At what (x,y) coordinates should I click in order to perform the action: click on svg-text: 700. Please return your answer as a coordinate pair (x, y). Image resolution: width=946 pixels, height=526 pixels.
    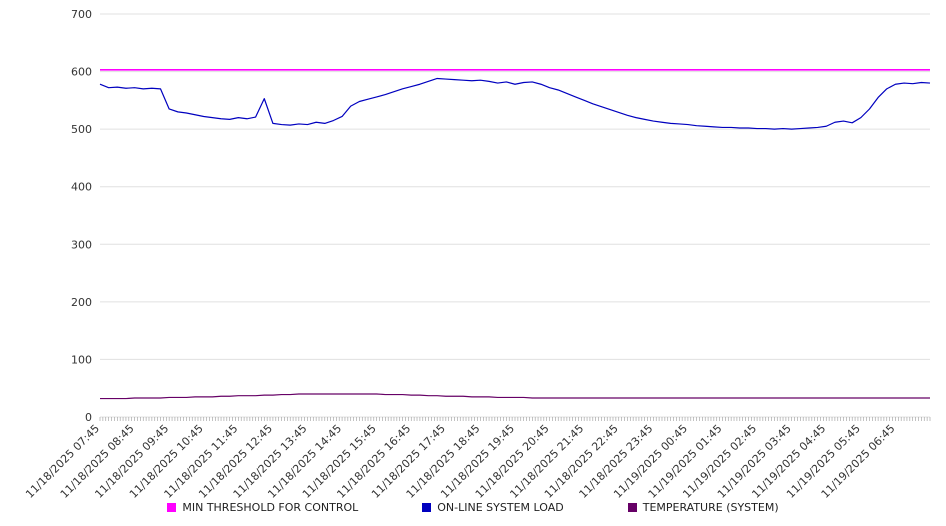
    Looking at the image, I should click on (81, 14).